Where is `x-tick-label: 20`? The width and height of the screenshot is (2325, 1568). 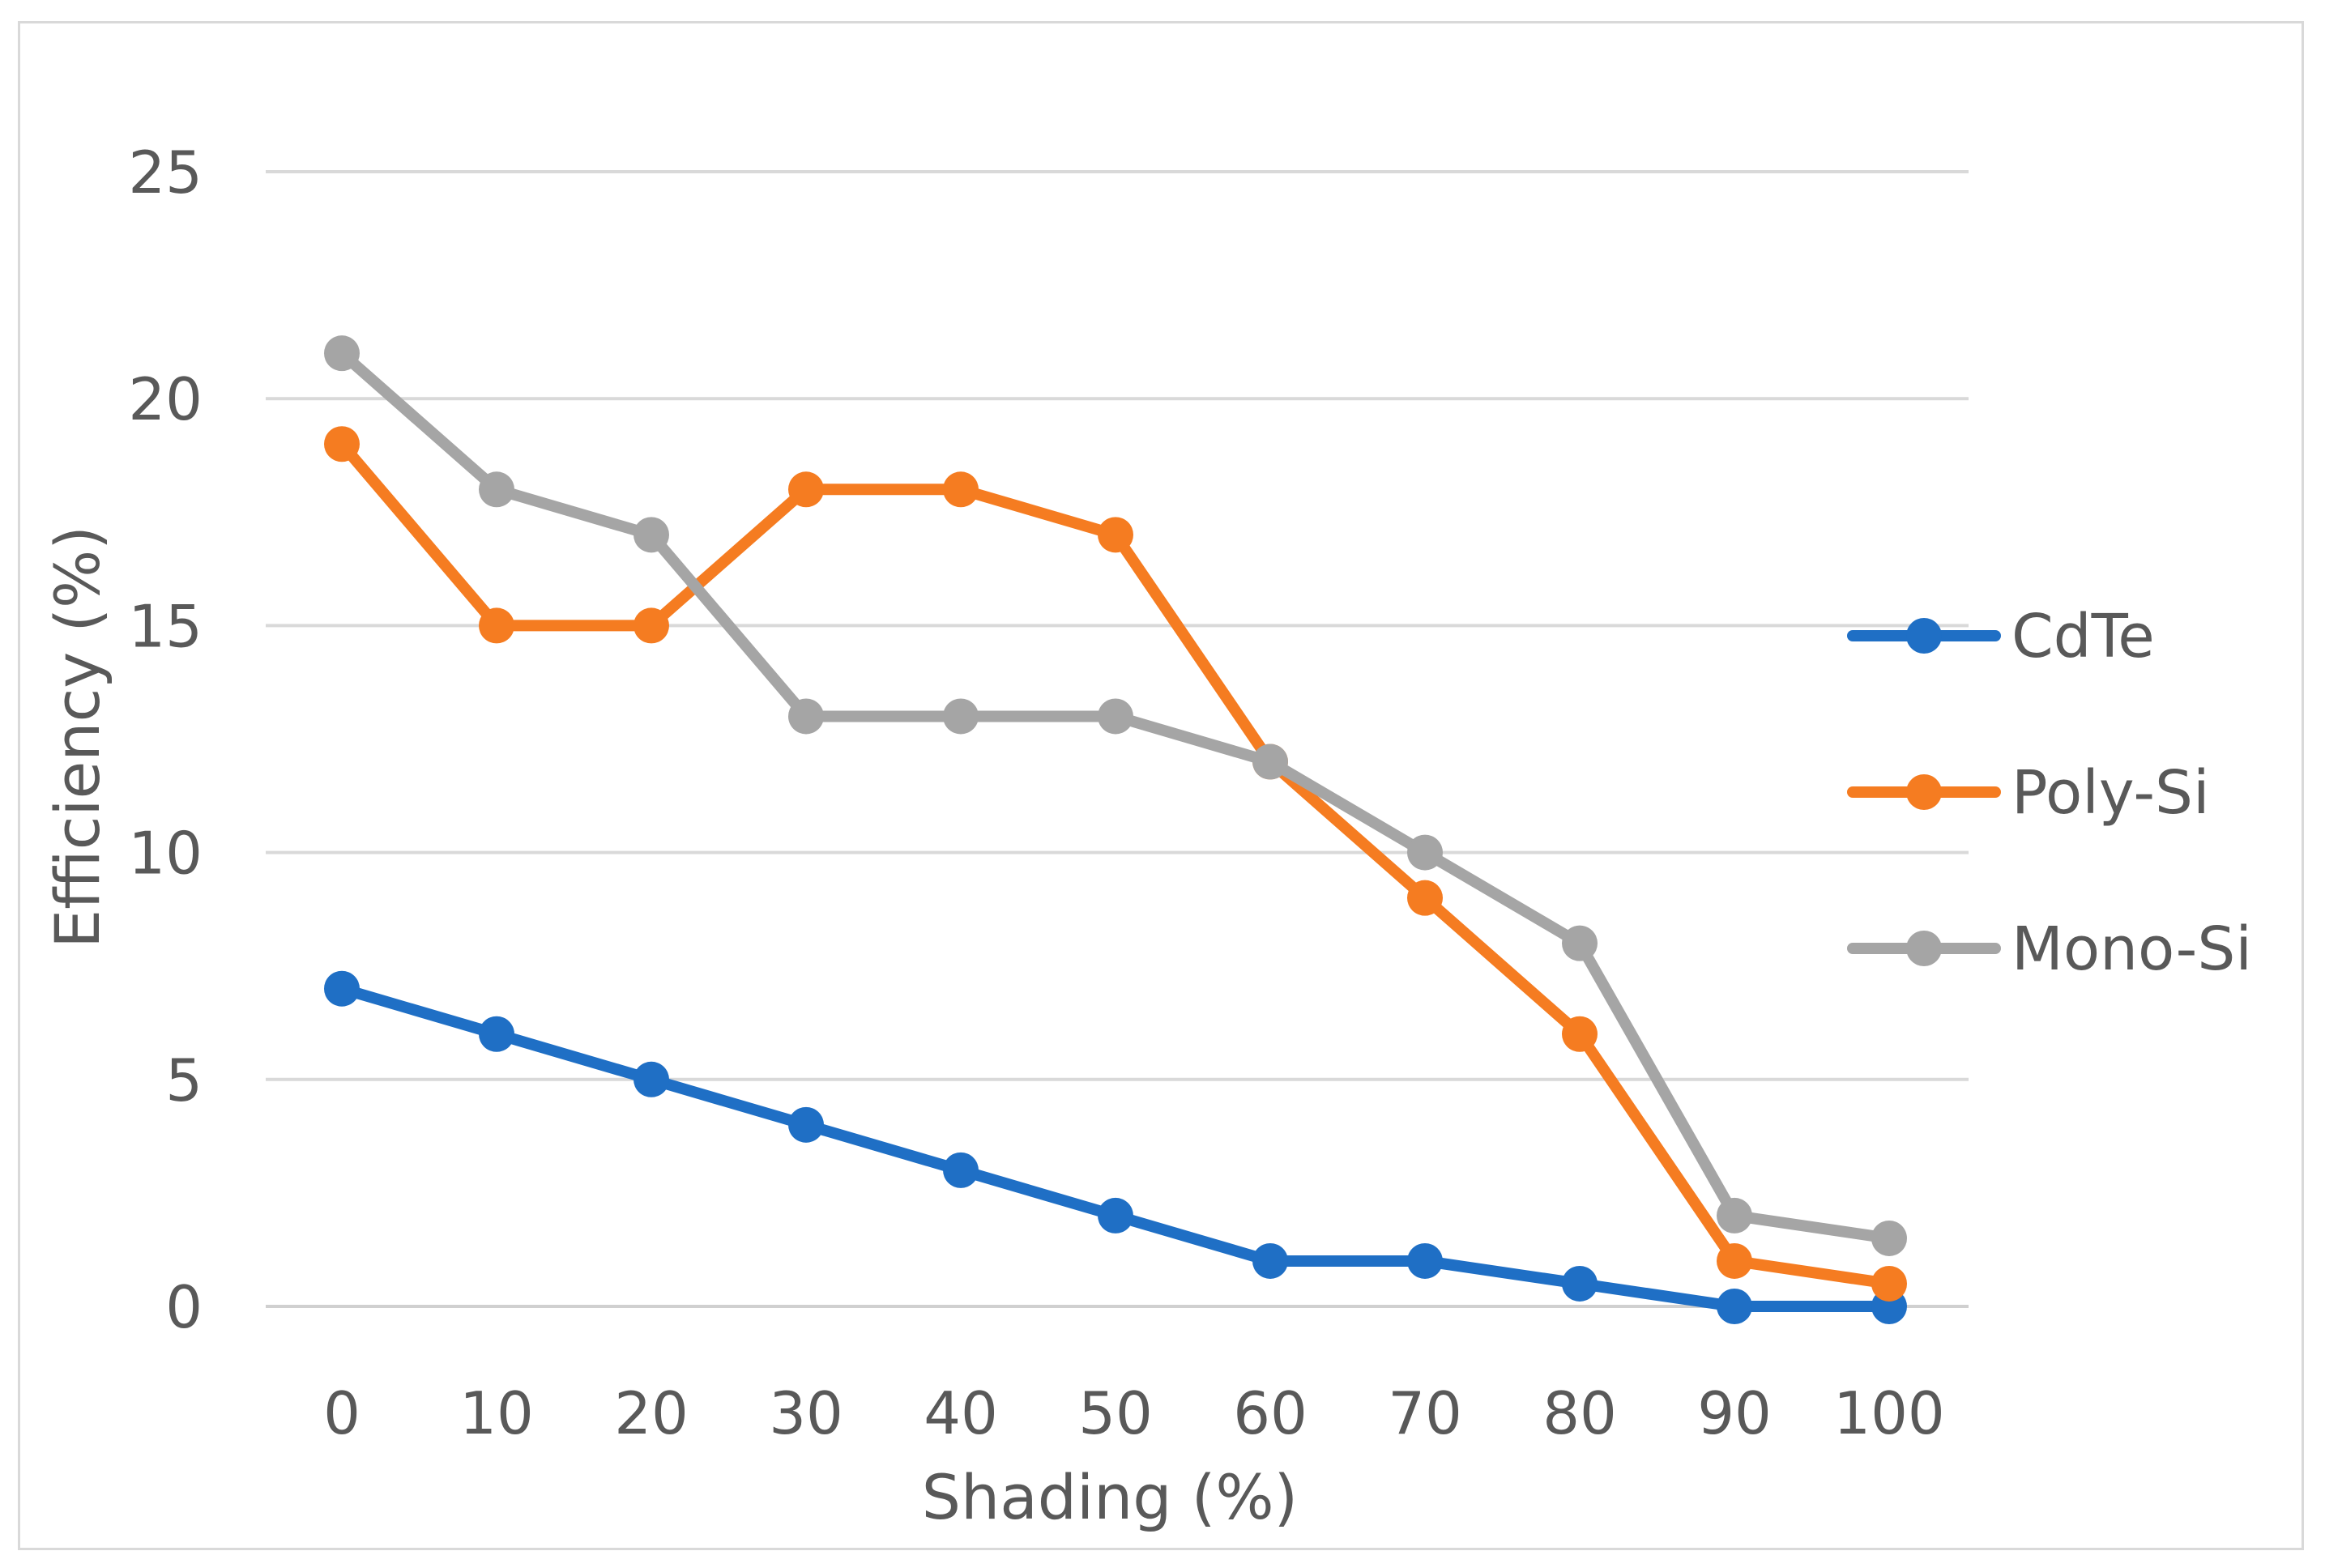 x-tick-label: 20 is located at coordinates (651, 1413).